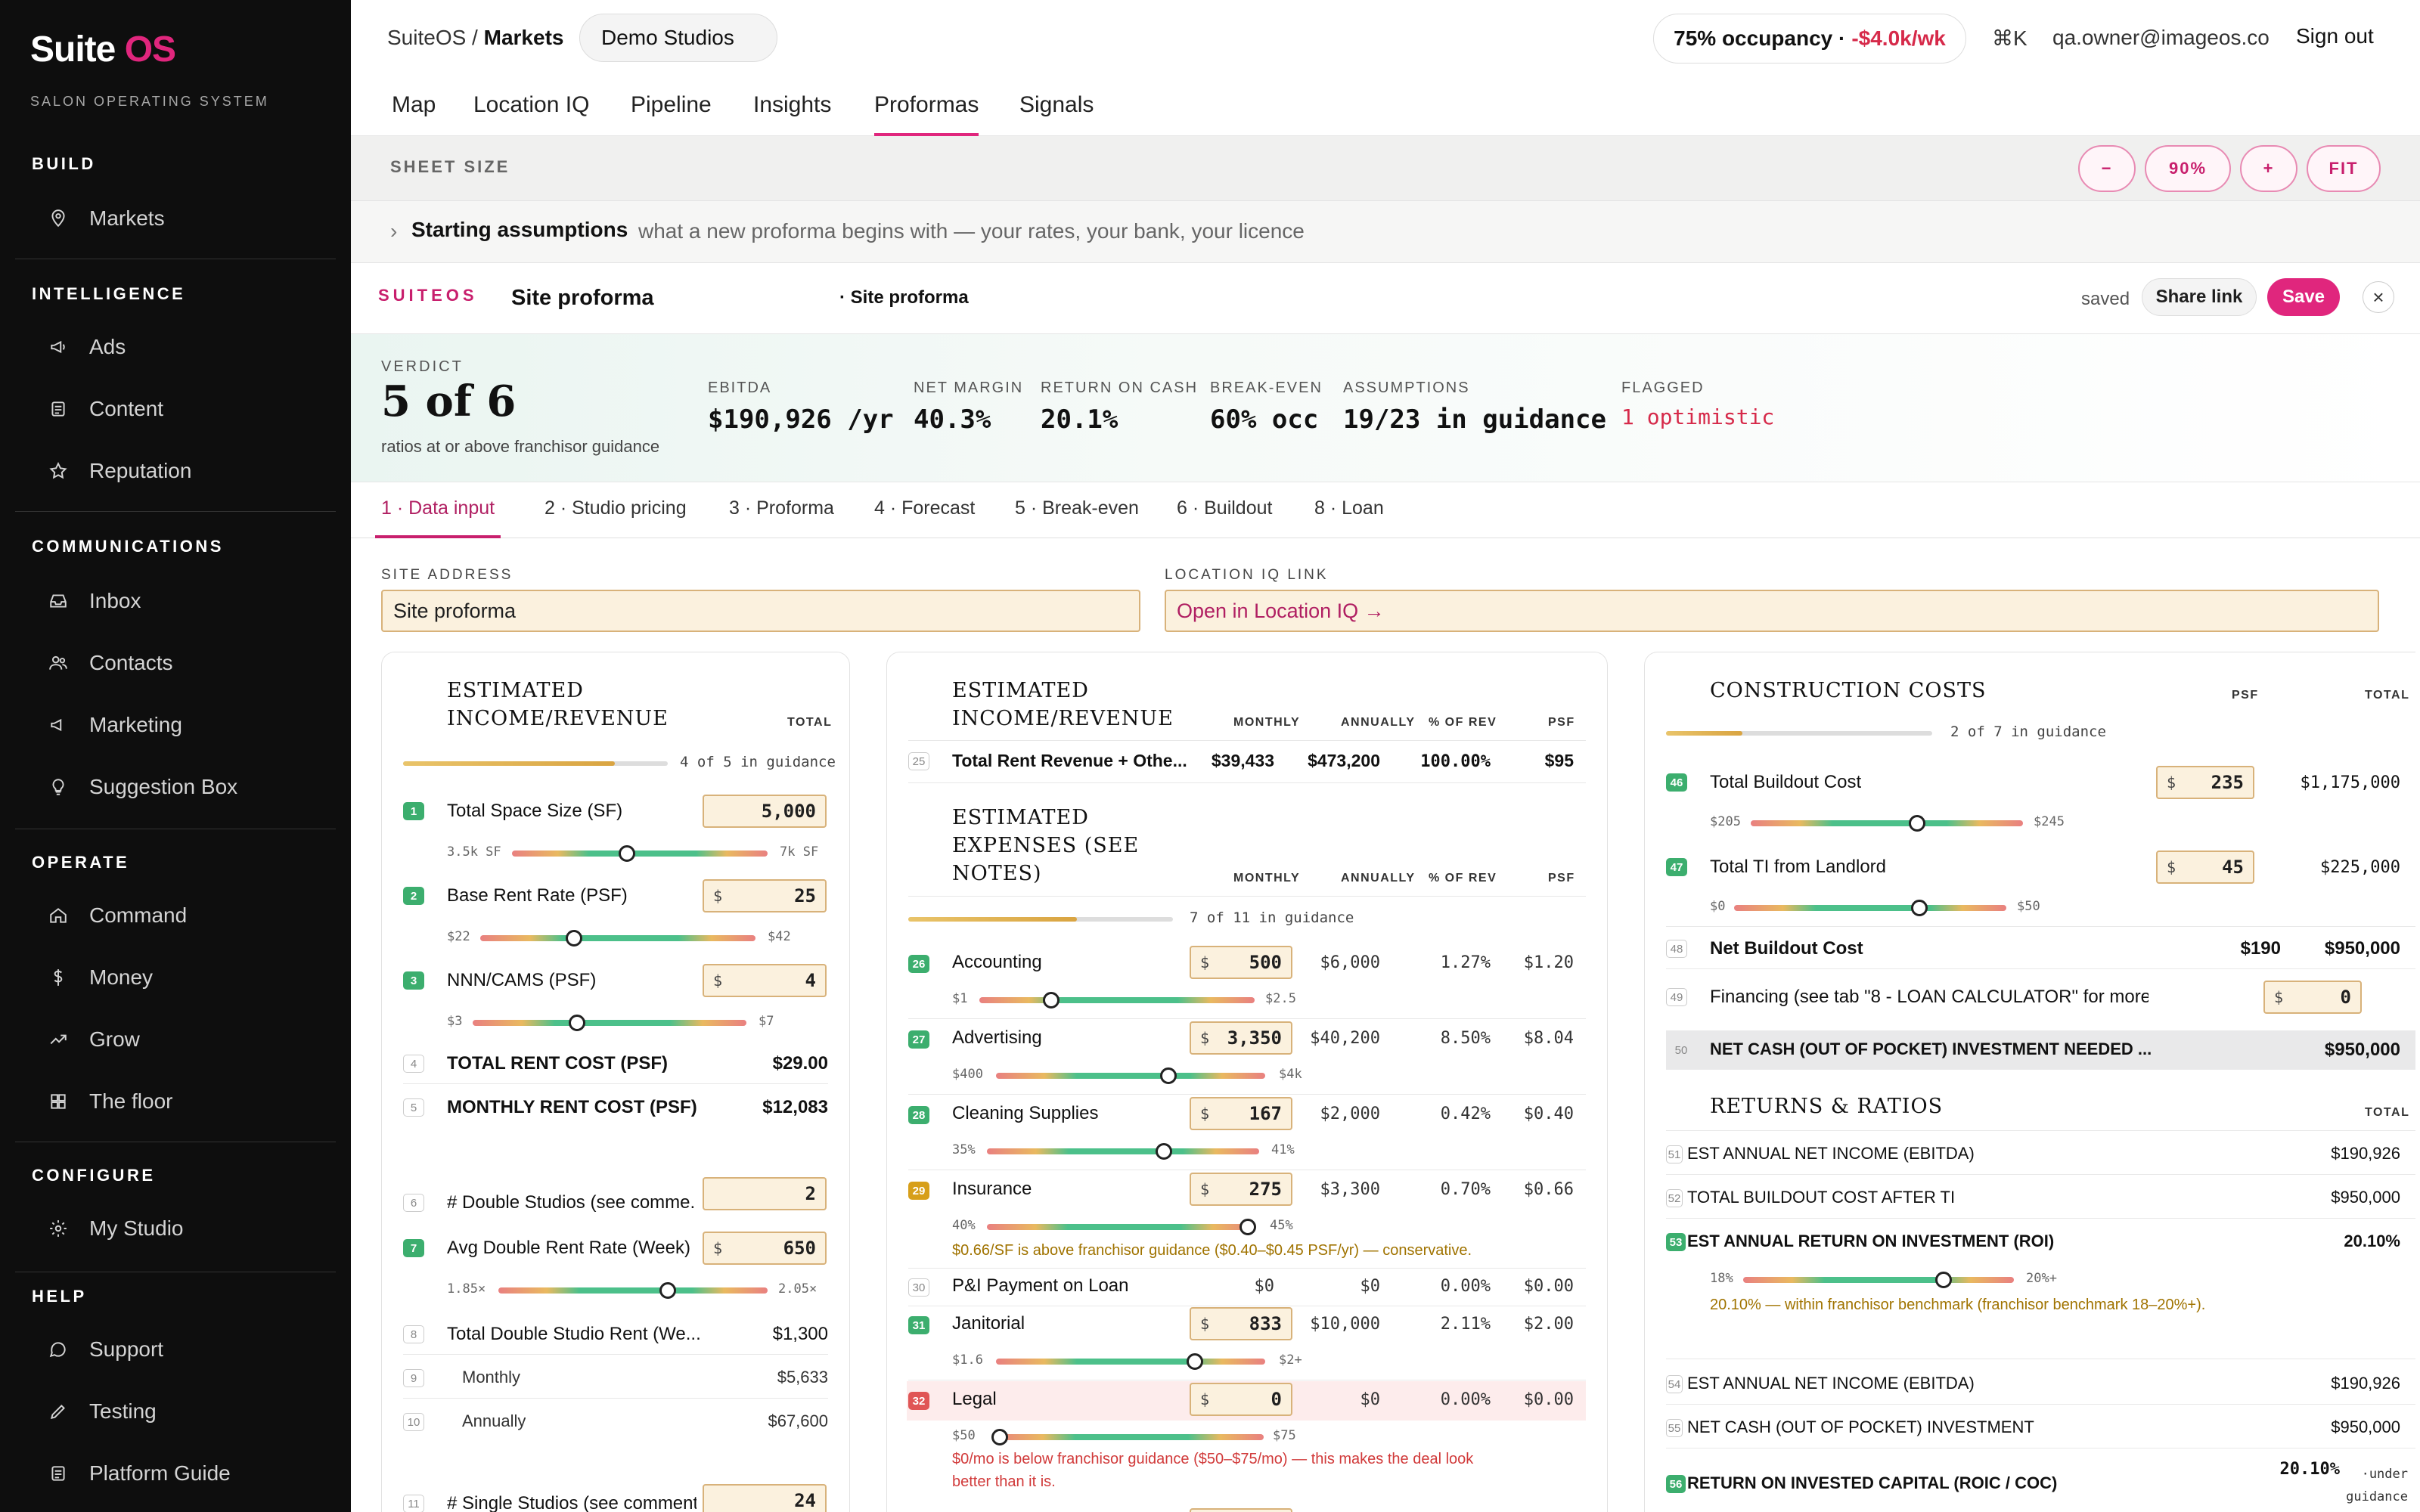 The image size is (2420, 1512). Describe the element at coordinates (1810, 39) in the screenshot. I see `occupancy-badge: 75% occupancy · -$4.0k/wk` at that location.